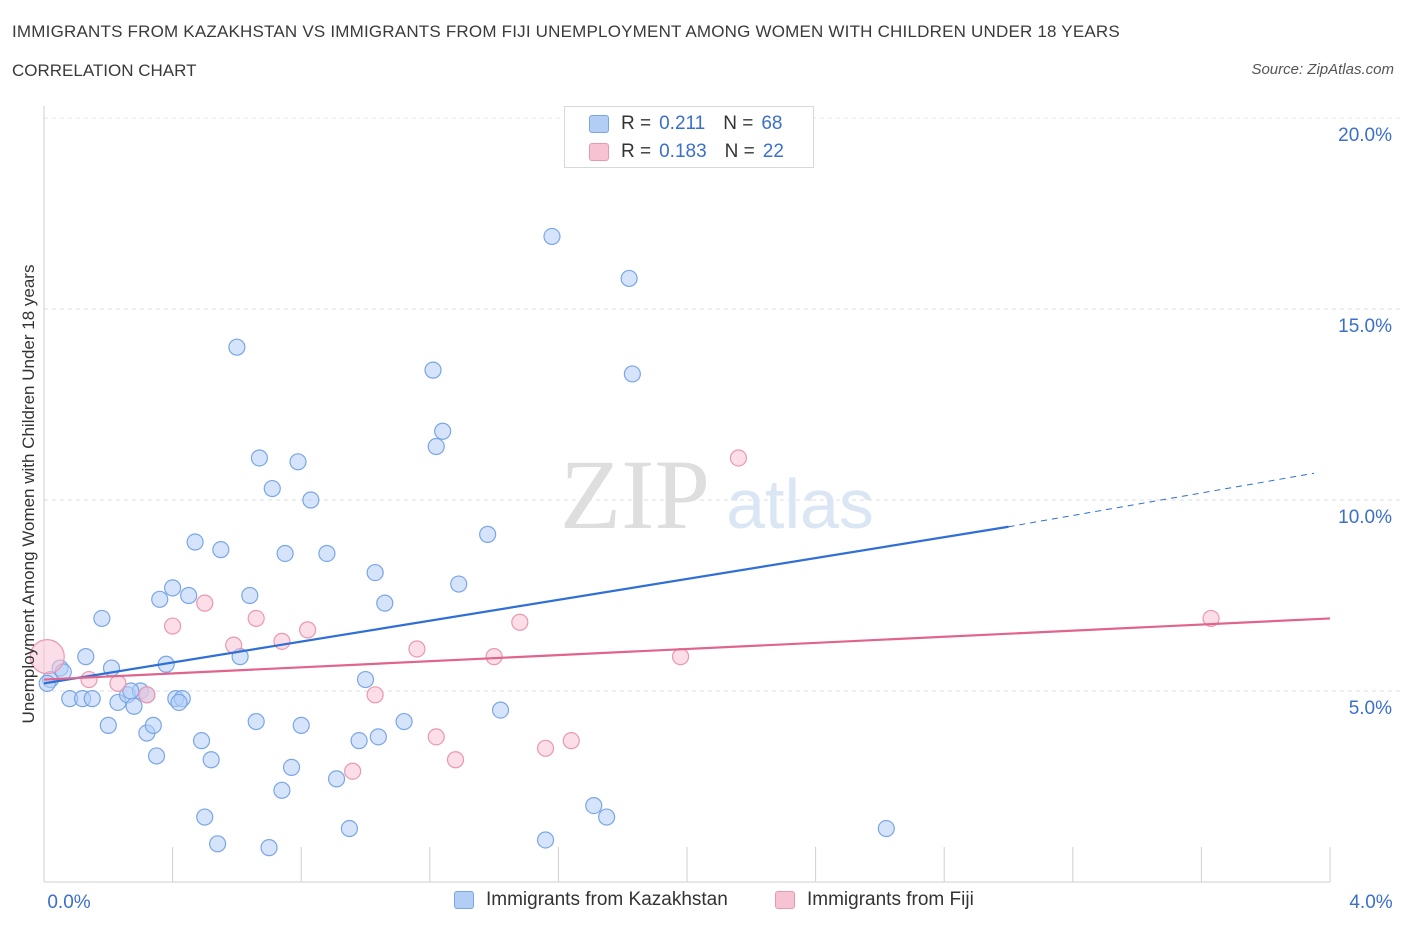  Describe the element at coordinates (773, 151) in the screenshot. I see `legend-n-value: 22` at that location.